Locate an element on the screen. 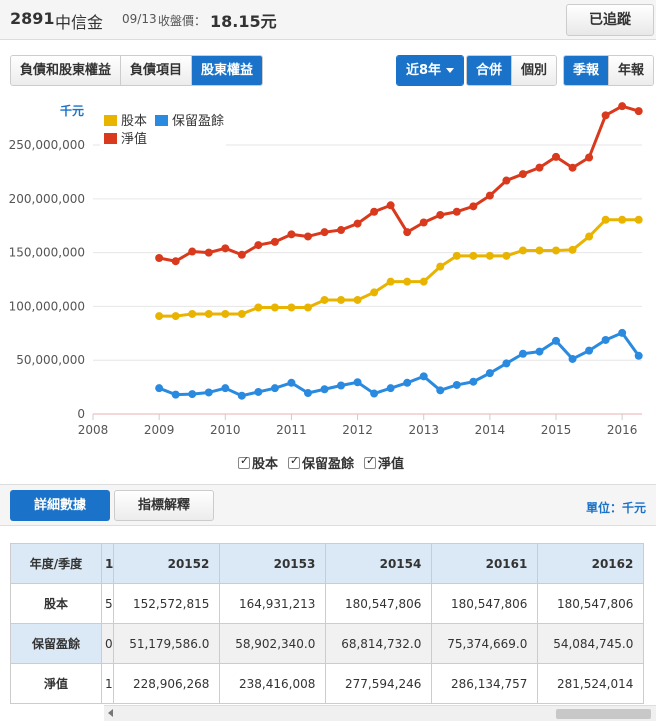 This screenshot has width=656, height=727. annual-button: 年報 is located at coordinates (631, 70).